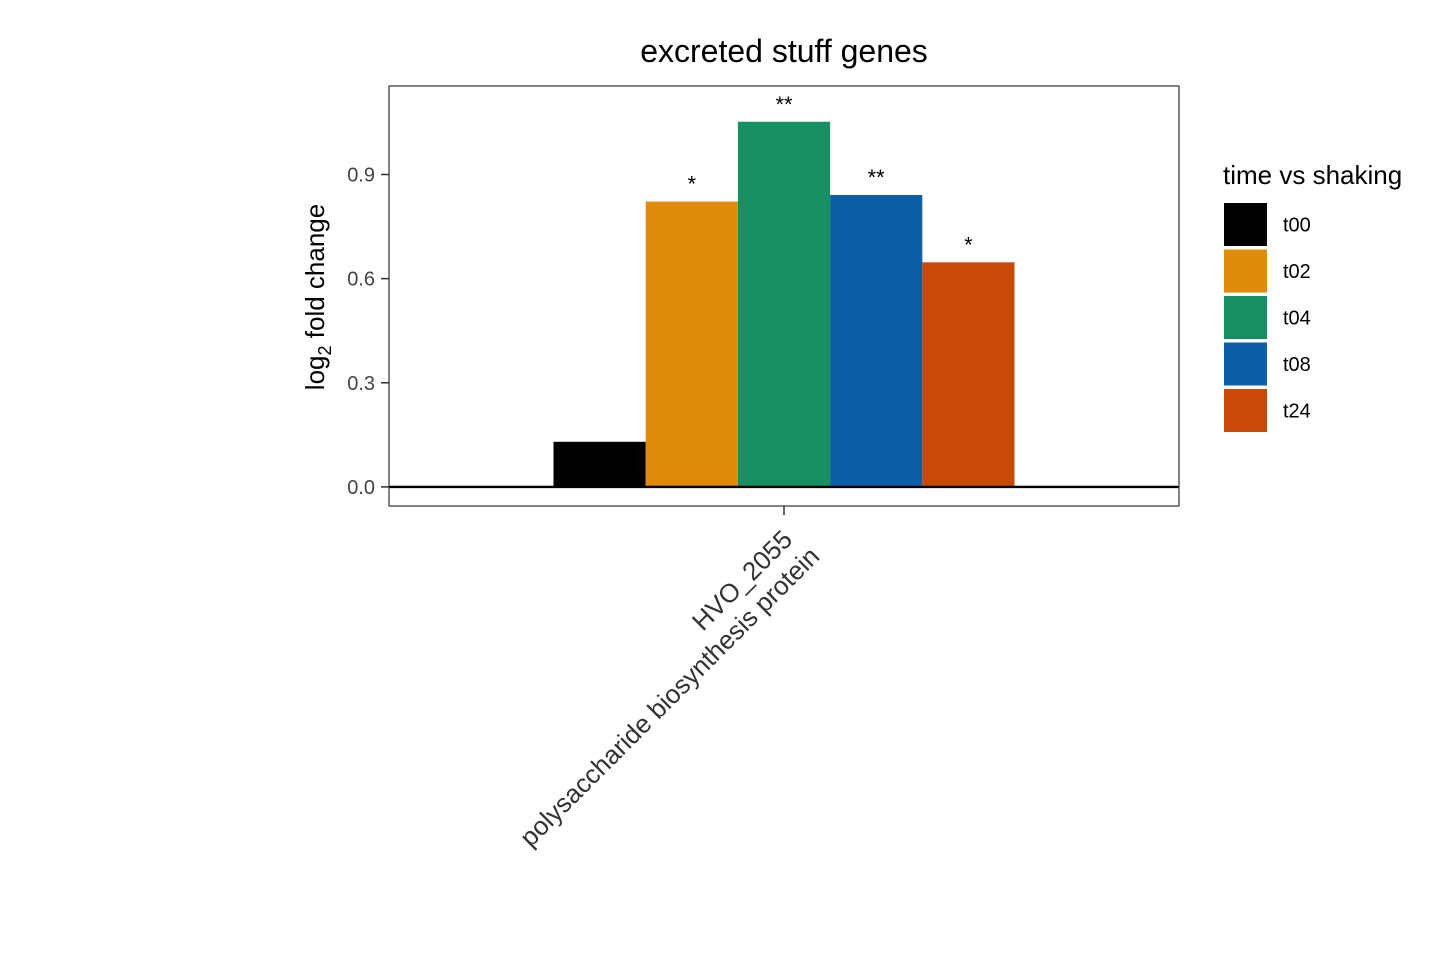 This screenshot has height=960, width=1440. I want to click on bar-t02, so click(691, 344).